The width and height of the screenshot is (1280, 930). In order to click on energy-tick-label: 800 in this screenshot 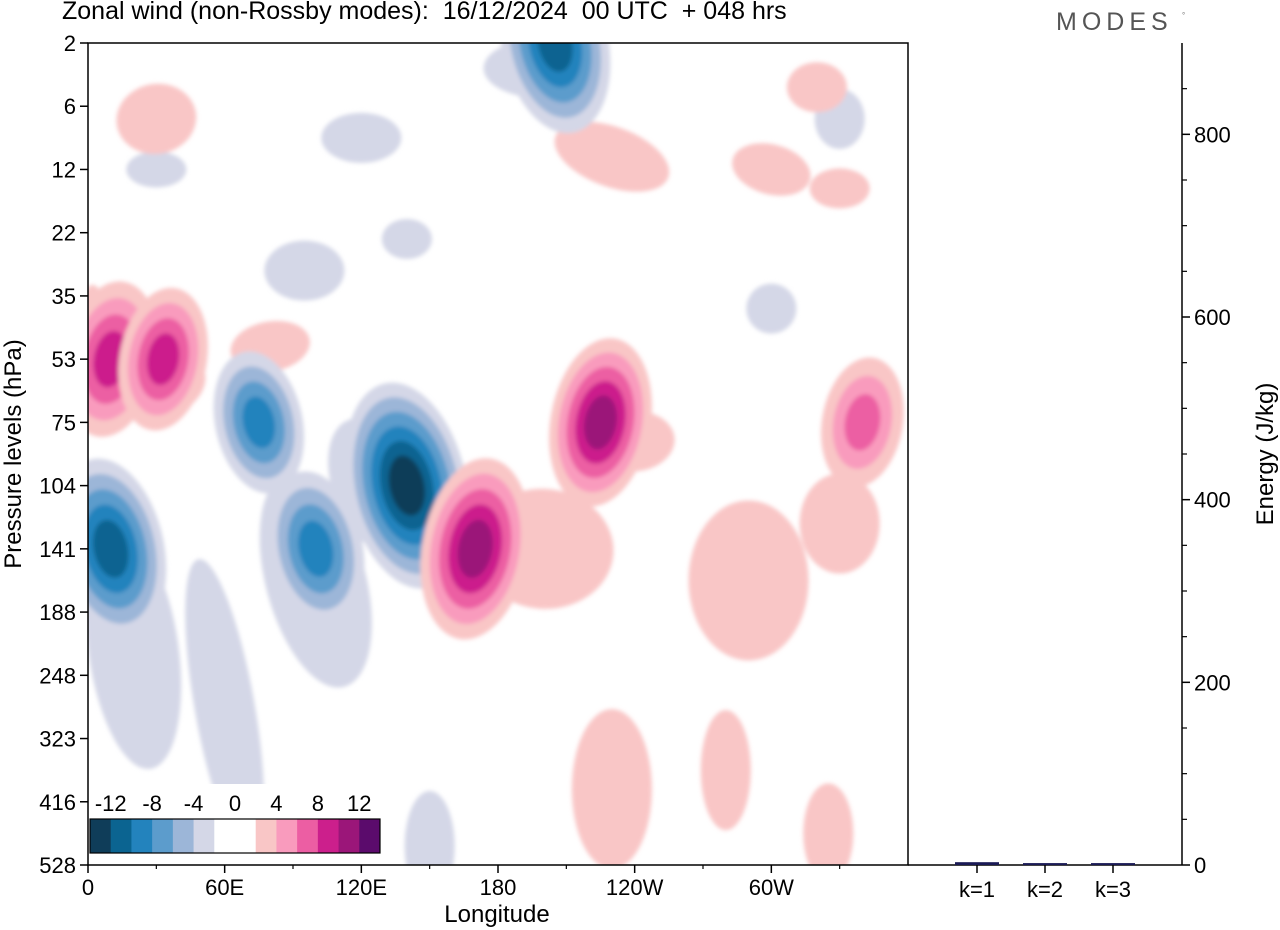, I will do `click(1212, 134)`.